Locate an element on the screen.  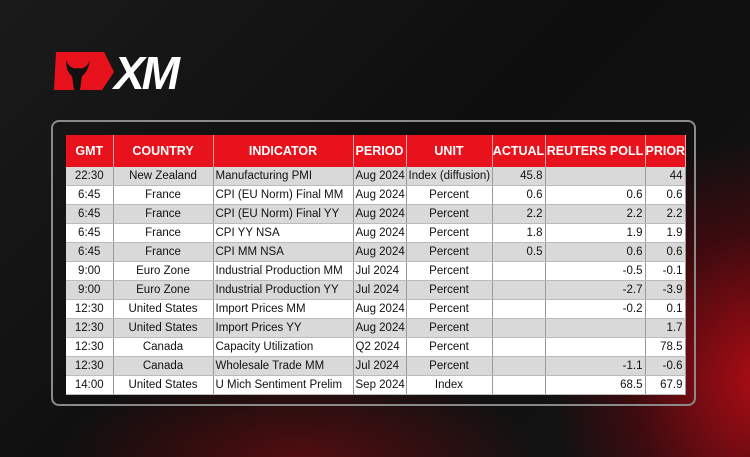
header-unit: UNIT is located at coordinates (449, 151).